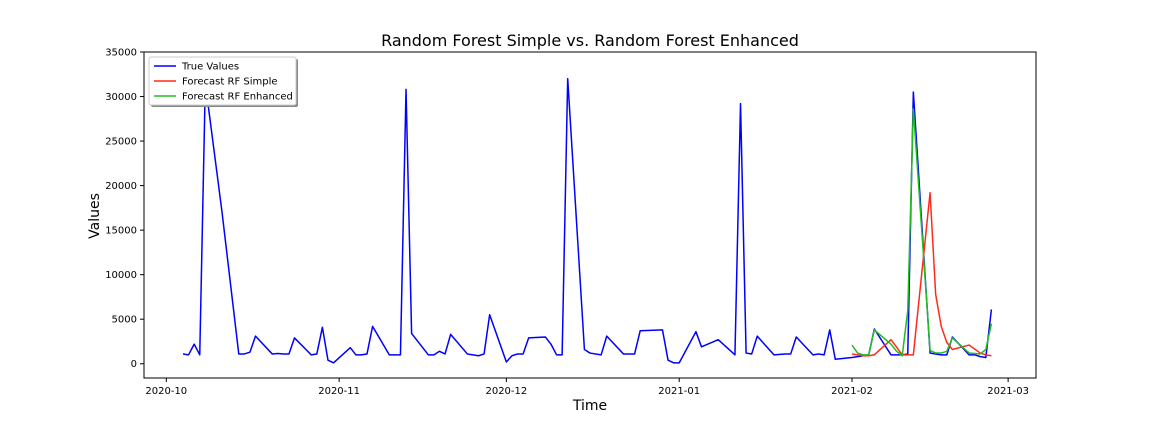  What do you see at coordinates (121, 142) in the screenshot?
I see `y-tick-label: 25000` at bounding box center [121, 142].